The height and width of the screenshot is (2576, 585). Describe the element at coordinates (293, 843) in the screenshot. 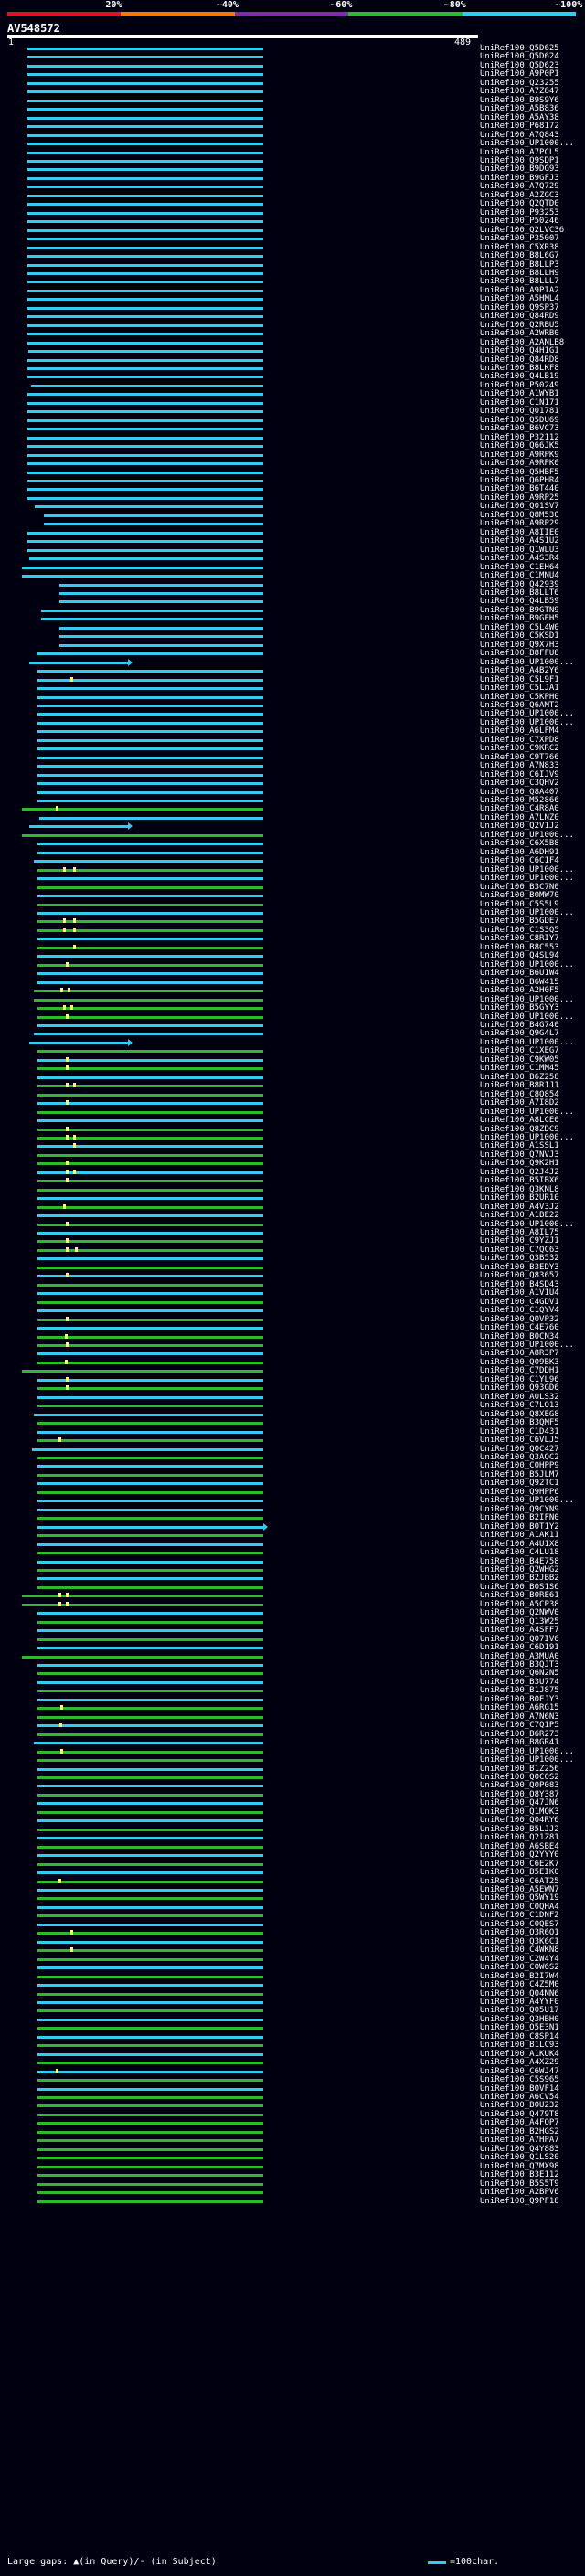

I see `hit-row: UniRef100_C6X5B8` at that location.